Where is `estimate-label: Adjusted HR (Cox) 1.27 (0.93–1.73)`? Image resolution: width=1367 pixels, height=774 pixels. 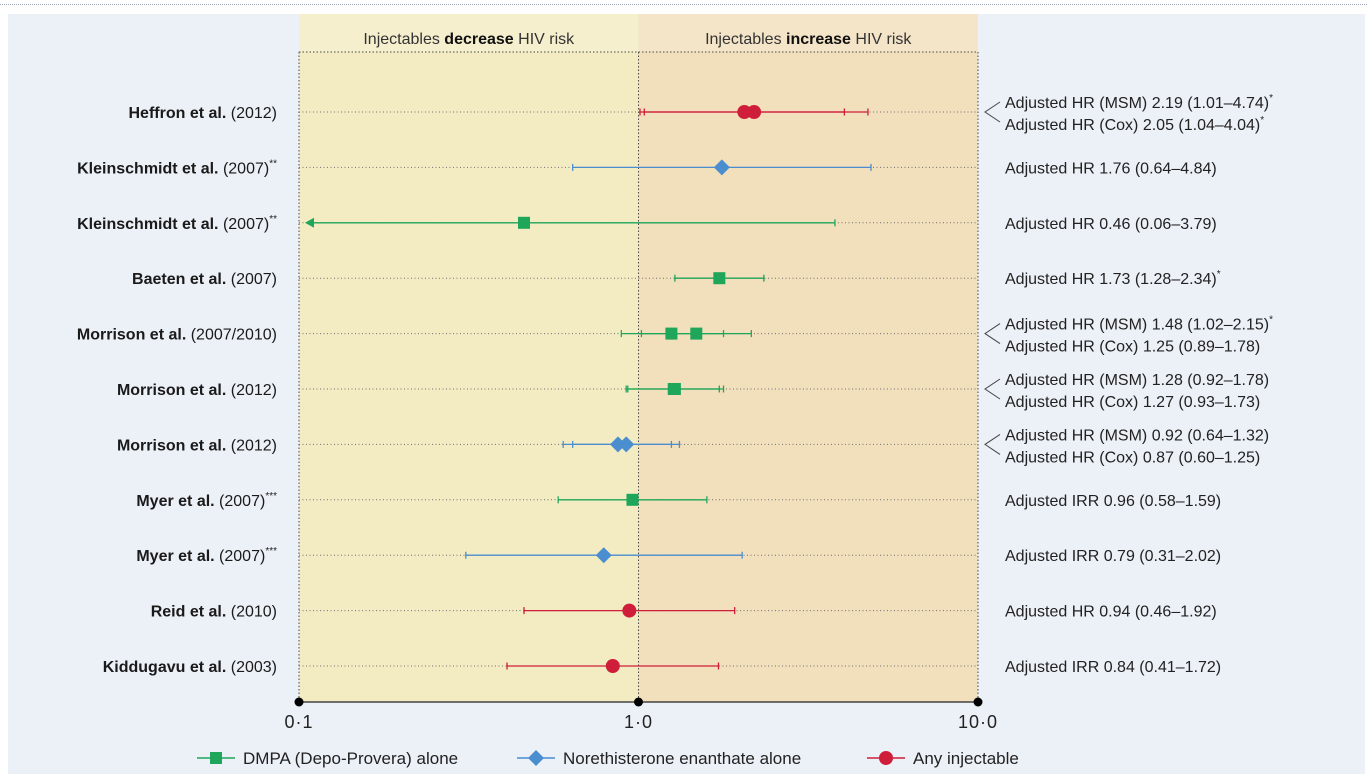
estimate-label: Adjusted HR (Cox) 1.27 (0.93–1.73) is located at coordinates (1132, 402).